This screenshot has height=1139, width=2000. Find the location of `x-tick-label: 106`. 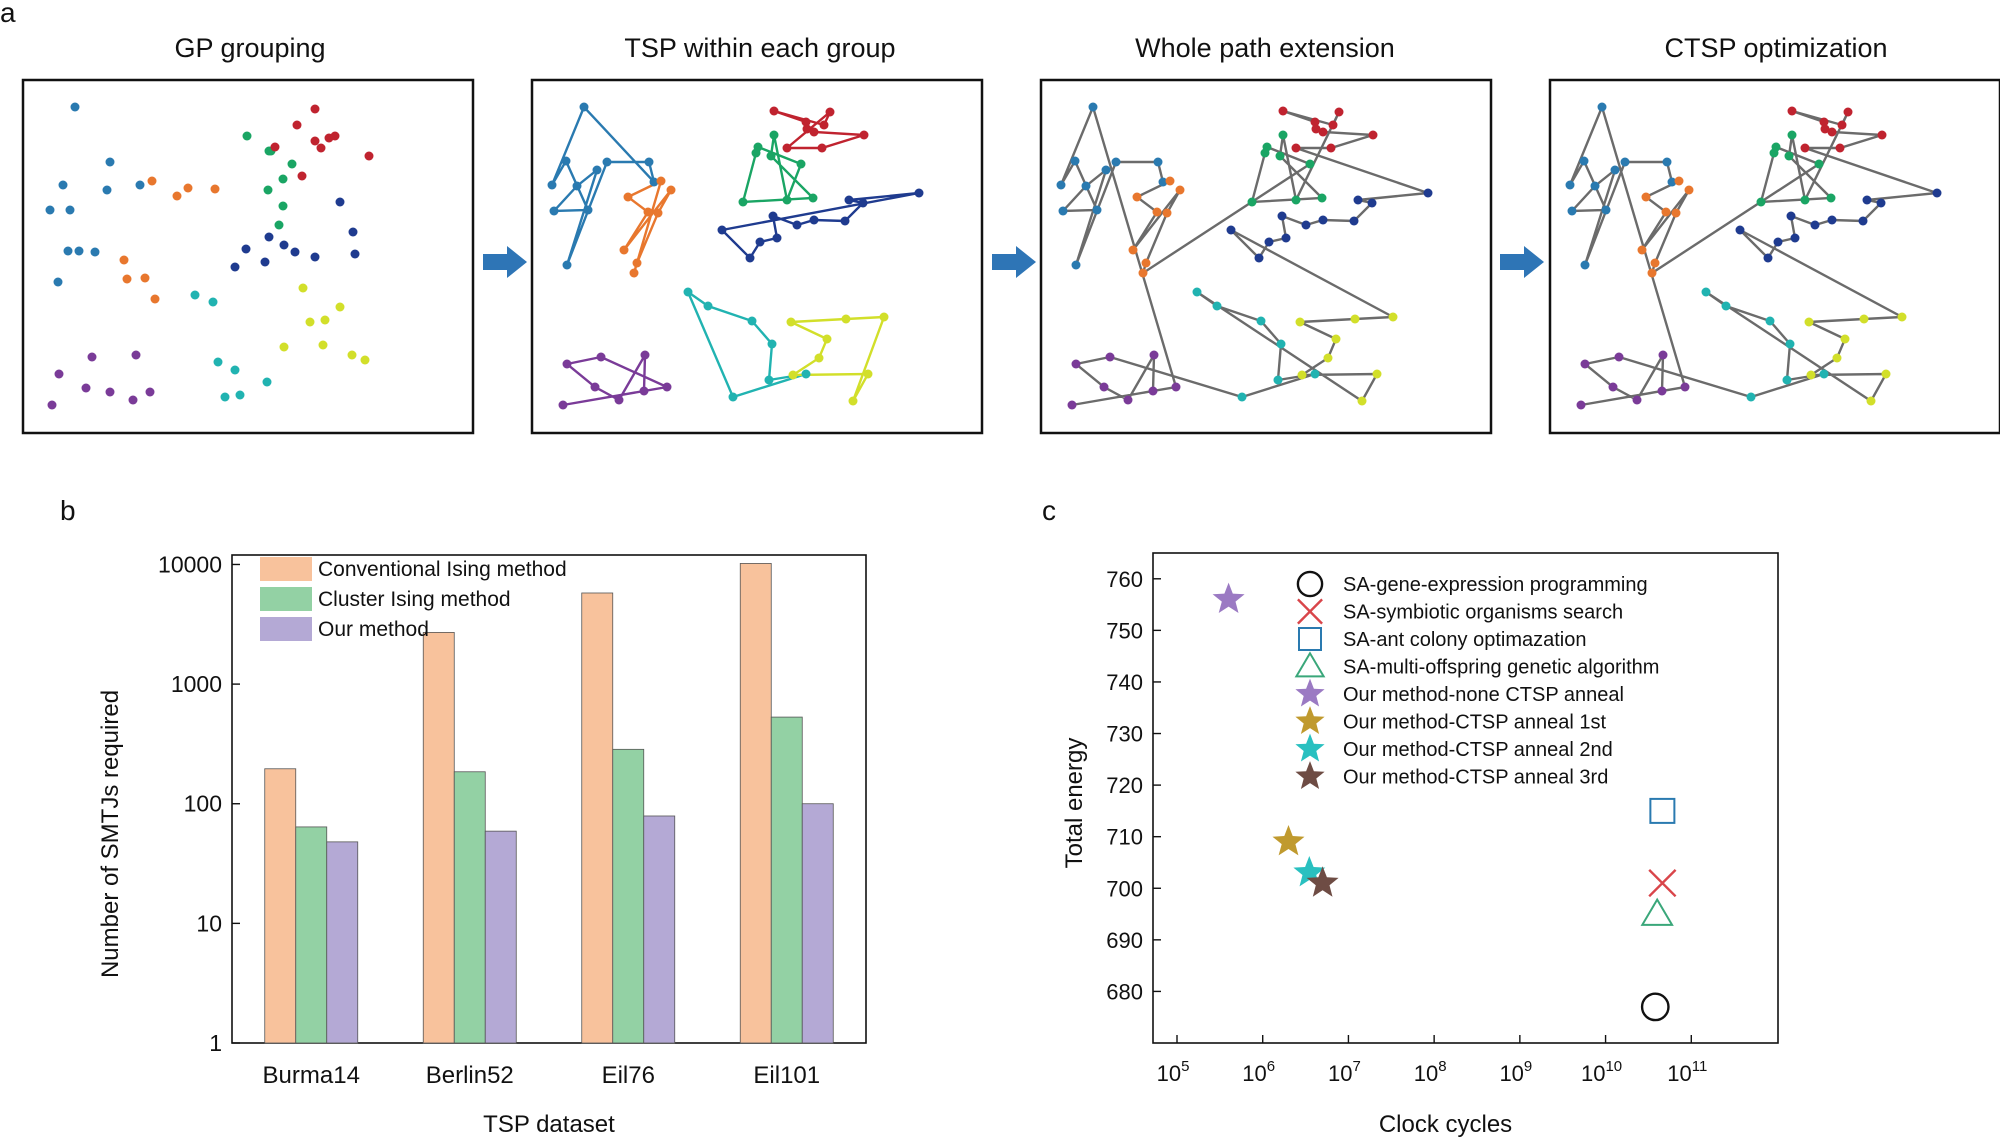

x-tick-label: 106 is located at coordinates (1258, 1072).